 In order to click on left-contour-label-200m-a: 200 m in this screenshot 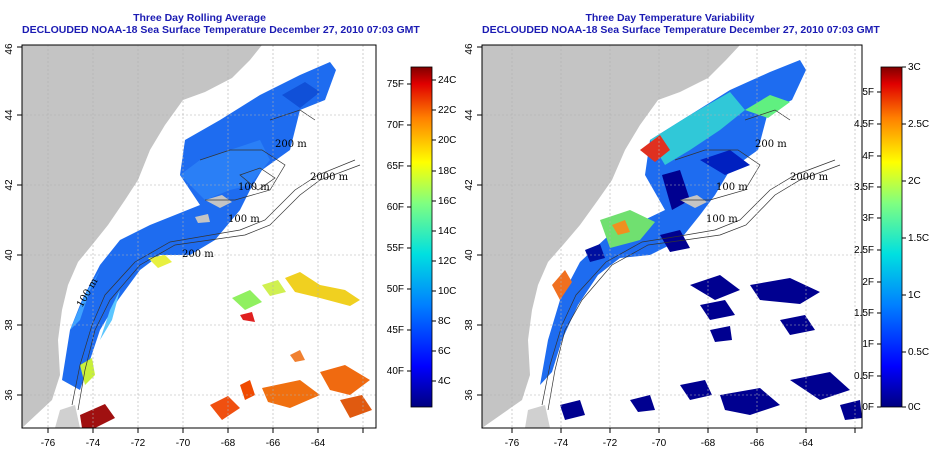, I will do `click(198, 254)`.